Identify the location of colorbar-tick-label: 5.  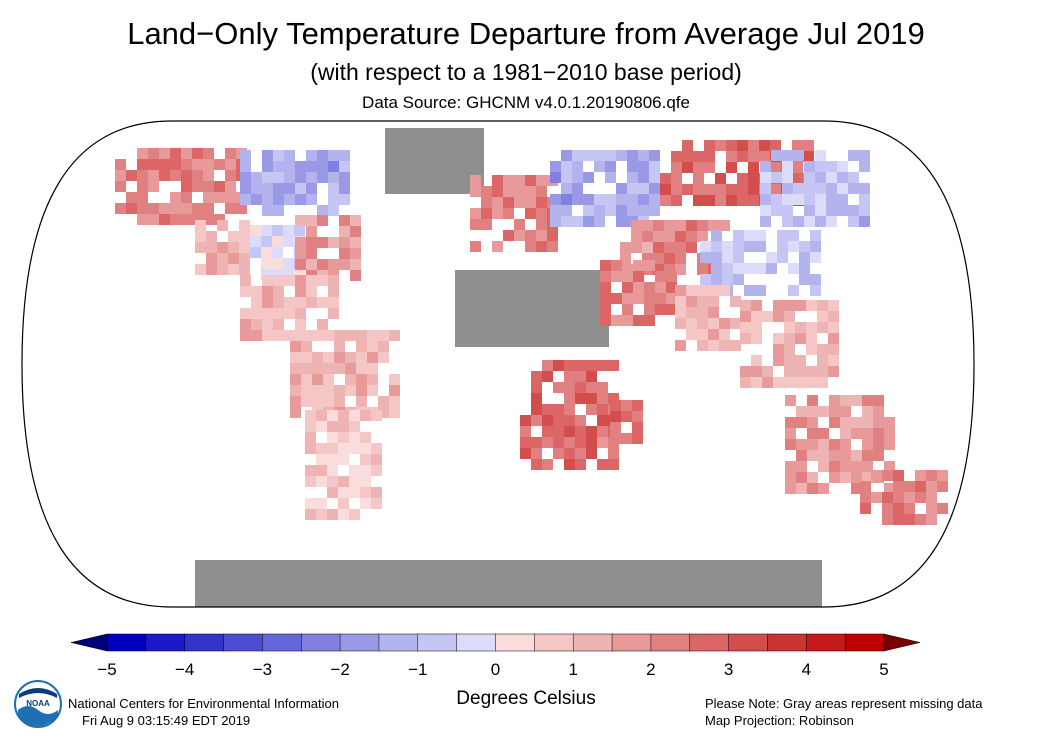
(884, 669).